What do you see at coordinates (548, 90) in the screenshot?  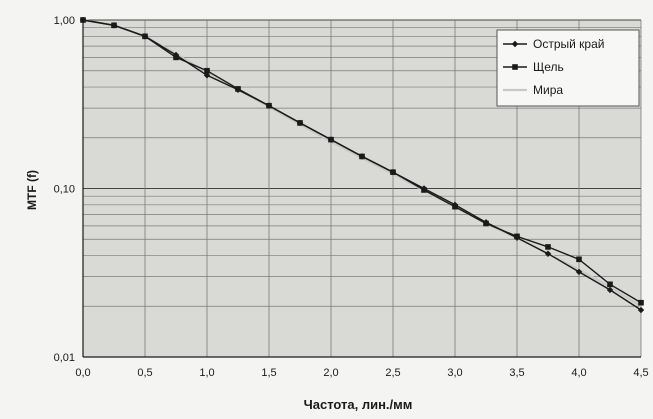 I see `legend-label: Мира` at bounding box center [548, 90].